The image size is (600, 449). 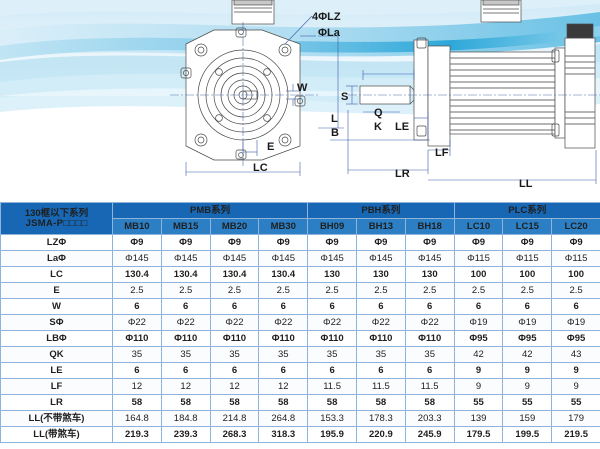 I want to click on cell-mb15: 6, so click(x=185, y=370).